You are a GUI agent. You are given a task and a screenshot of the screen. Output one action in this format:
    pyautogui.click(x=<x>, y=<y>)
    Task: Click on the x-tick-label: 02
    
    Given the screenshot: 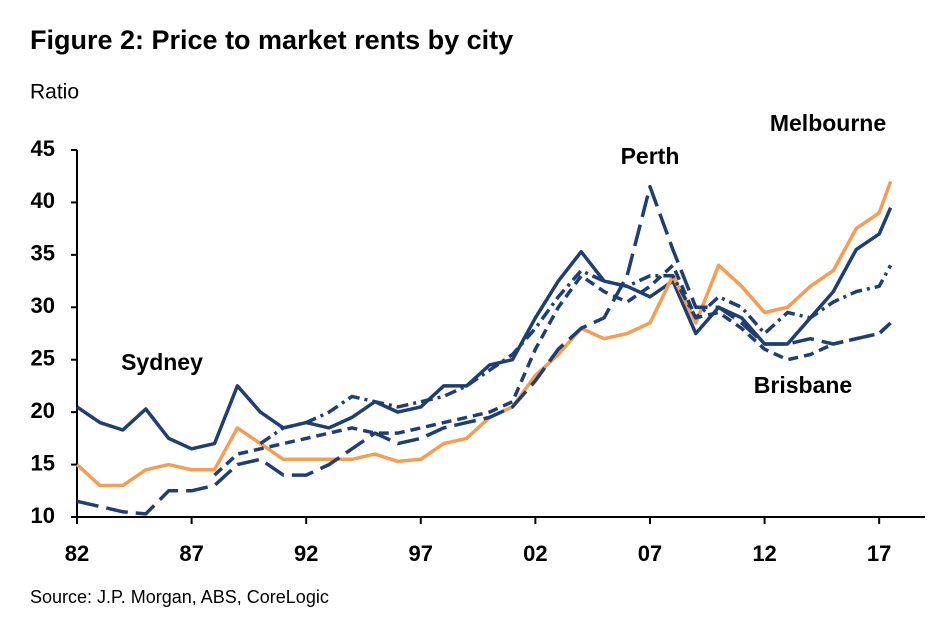 What is the action you would take?
    pyautogui.click(x=535, y=553)
    